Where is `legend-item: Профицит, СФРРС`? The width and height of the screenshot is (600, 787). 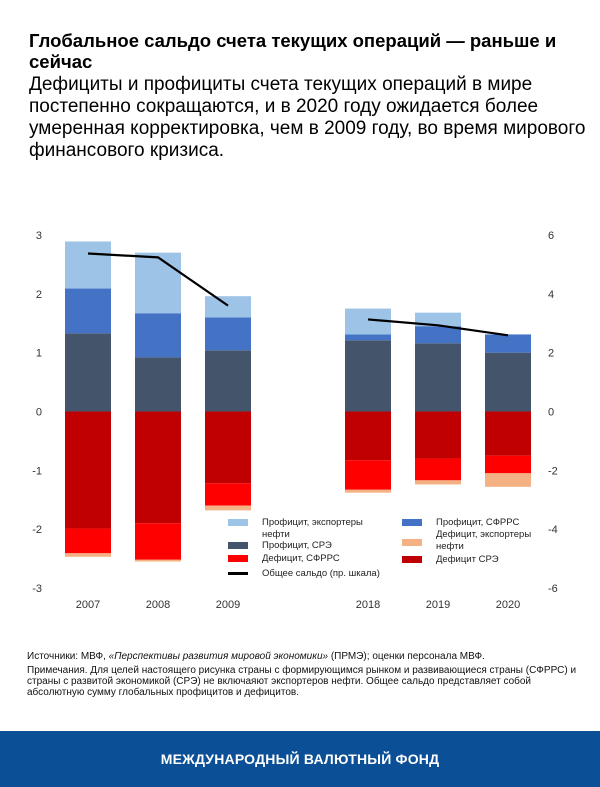
legend-item: Профицит, СФРРС is located at coordinates (472, 523).